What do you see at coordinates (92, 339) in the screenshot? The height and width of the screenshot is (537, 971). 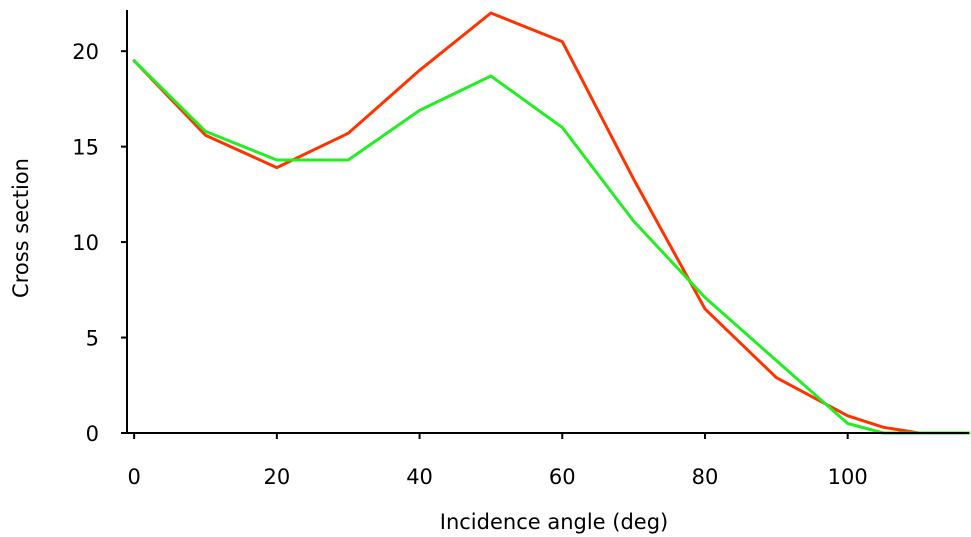 I see `y-tick-label: 5` at bounding box center [92, 339].